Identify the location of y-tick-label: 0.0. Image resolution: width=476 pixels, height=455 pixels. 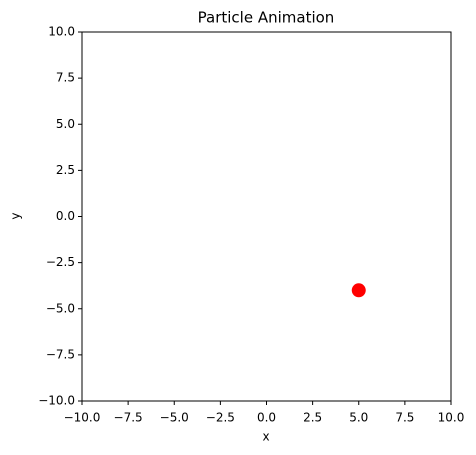
(65, 216).